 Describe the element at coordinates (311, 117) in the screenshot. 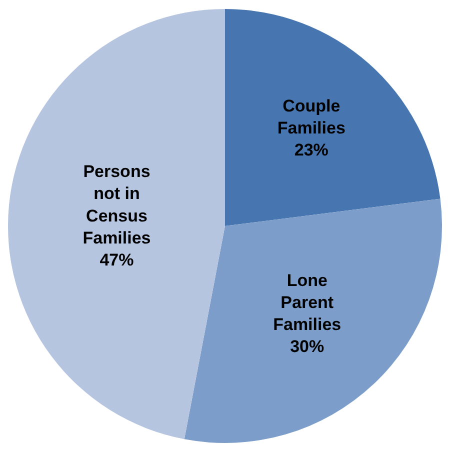

I see `slice-label: Couple Families` at that location.